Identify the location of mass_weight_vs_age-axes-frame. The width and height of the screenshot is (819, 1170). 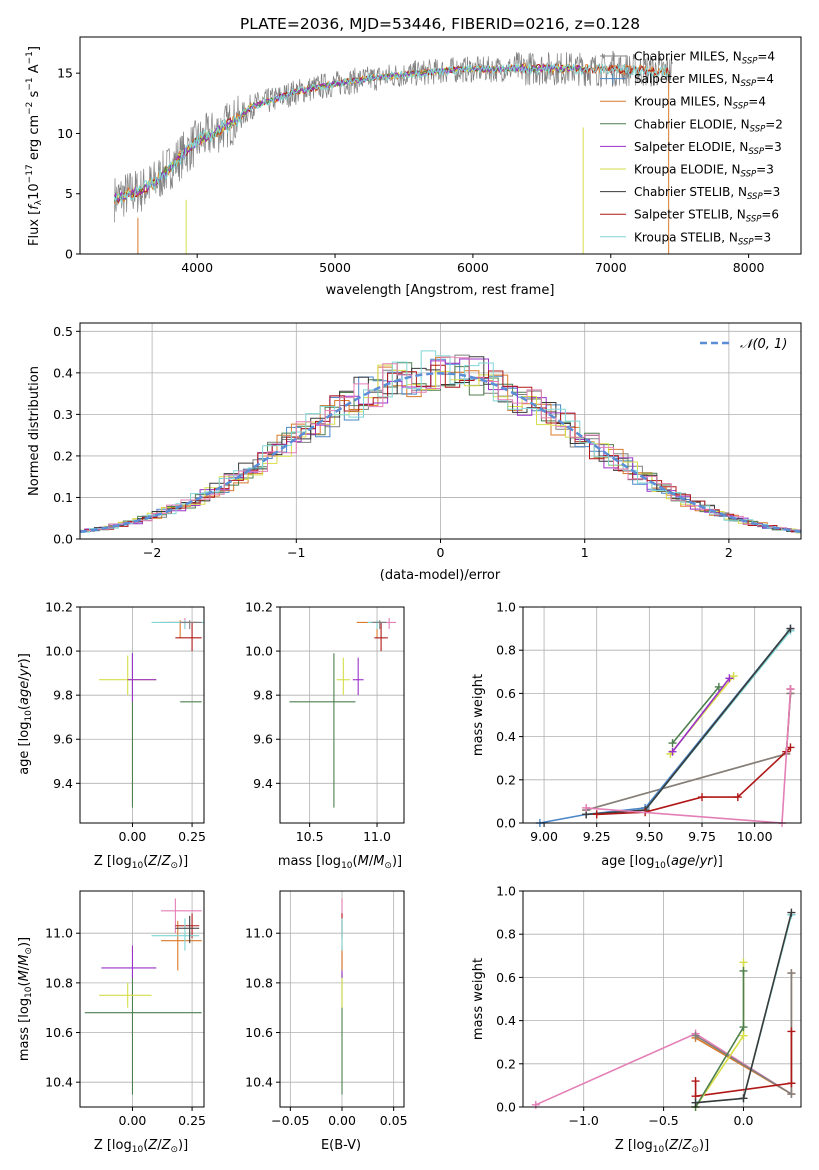
(662, 715).